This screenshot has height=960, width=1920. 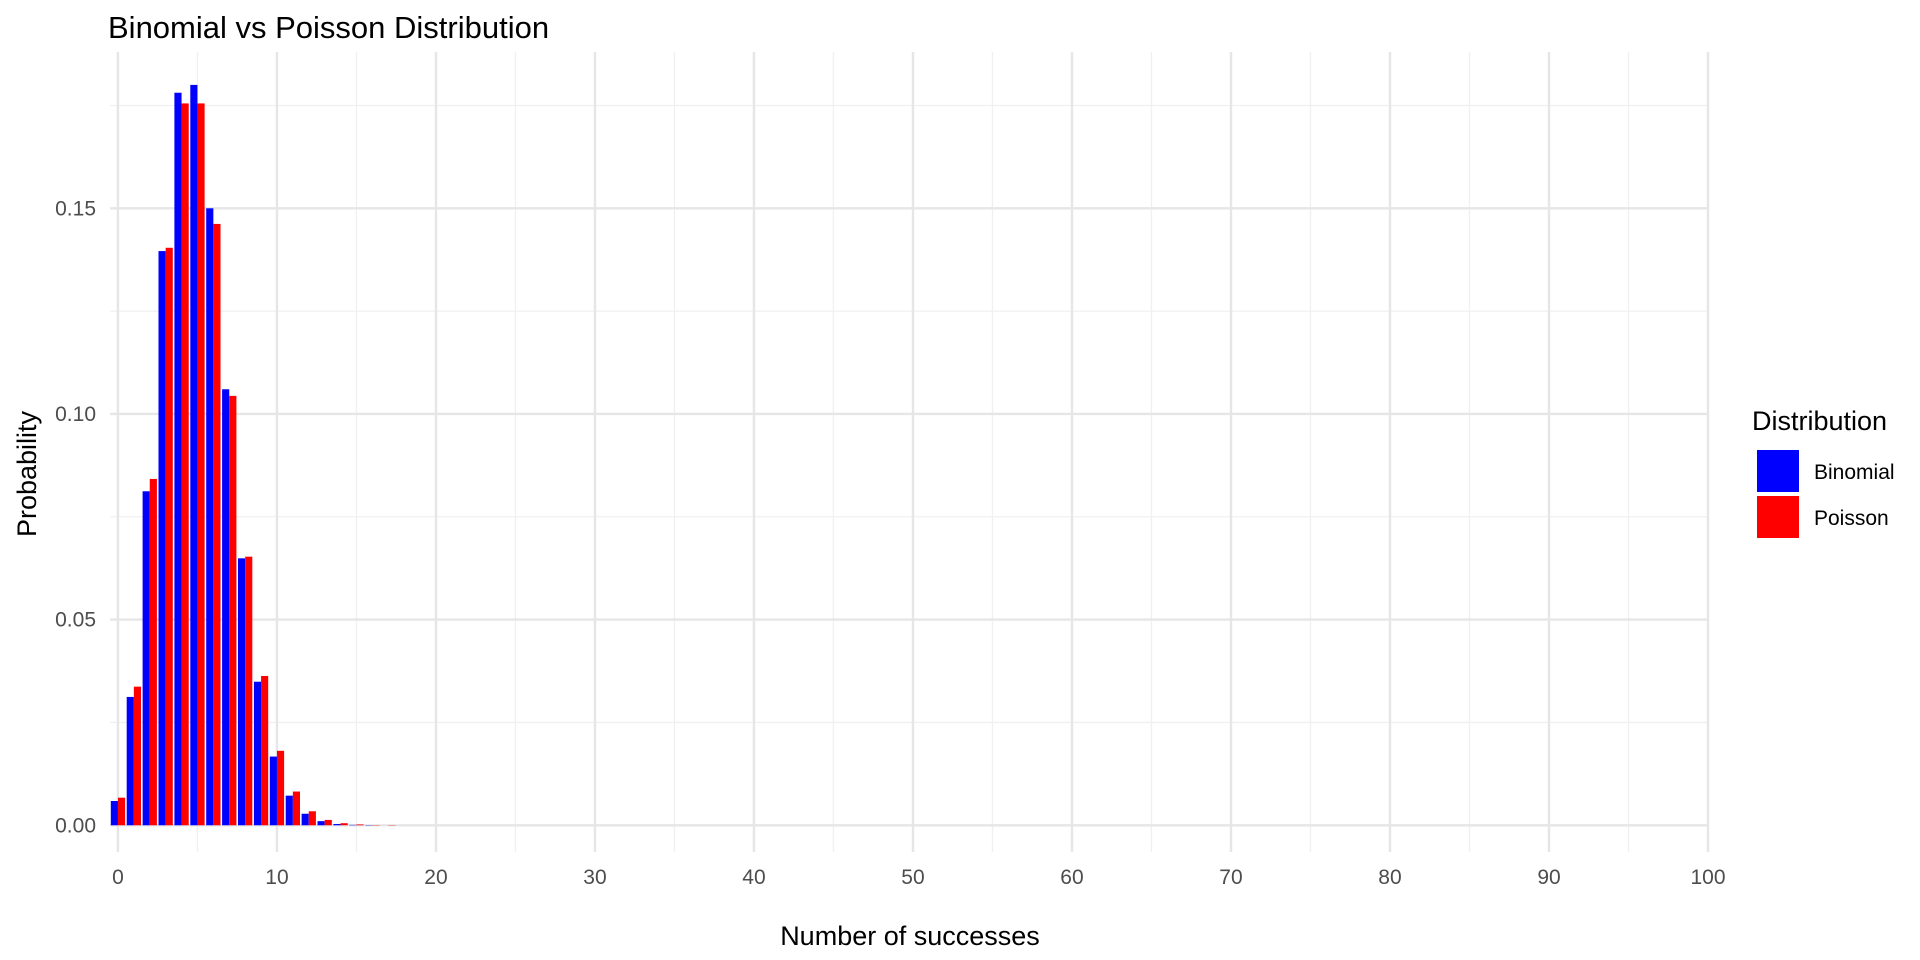 I want to click on legend-title: Distribution, so click(x=1819, y=421).